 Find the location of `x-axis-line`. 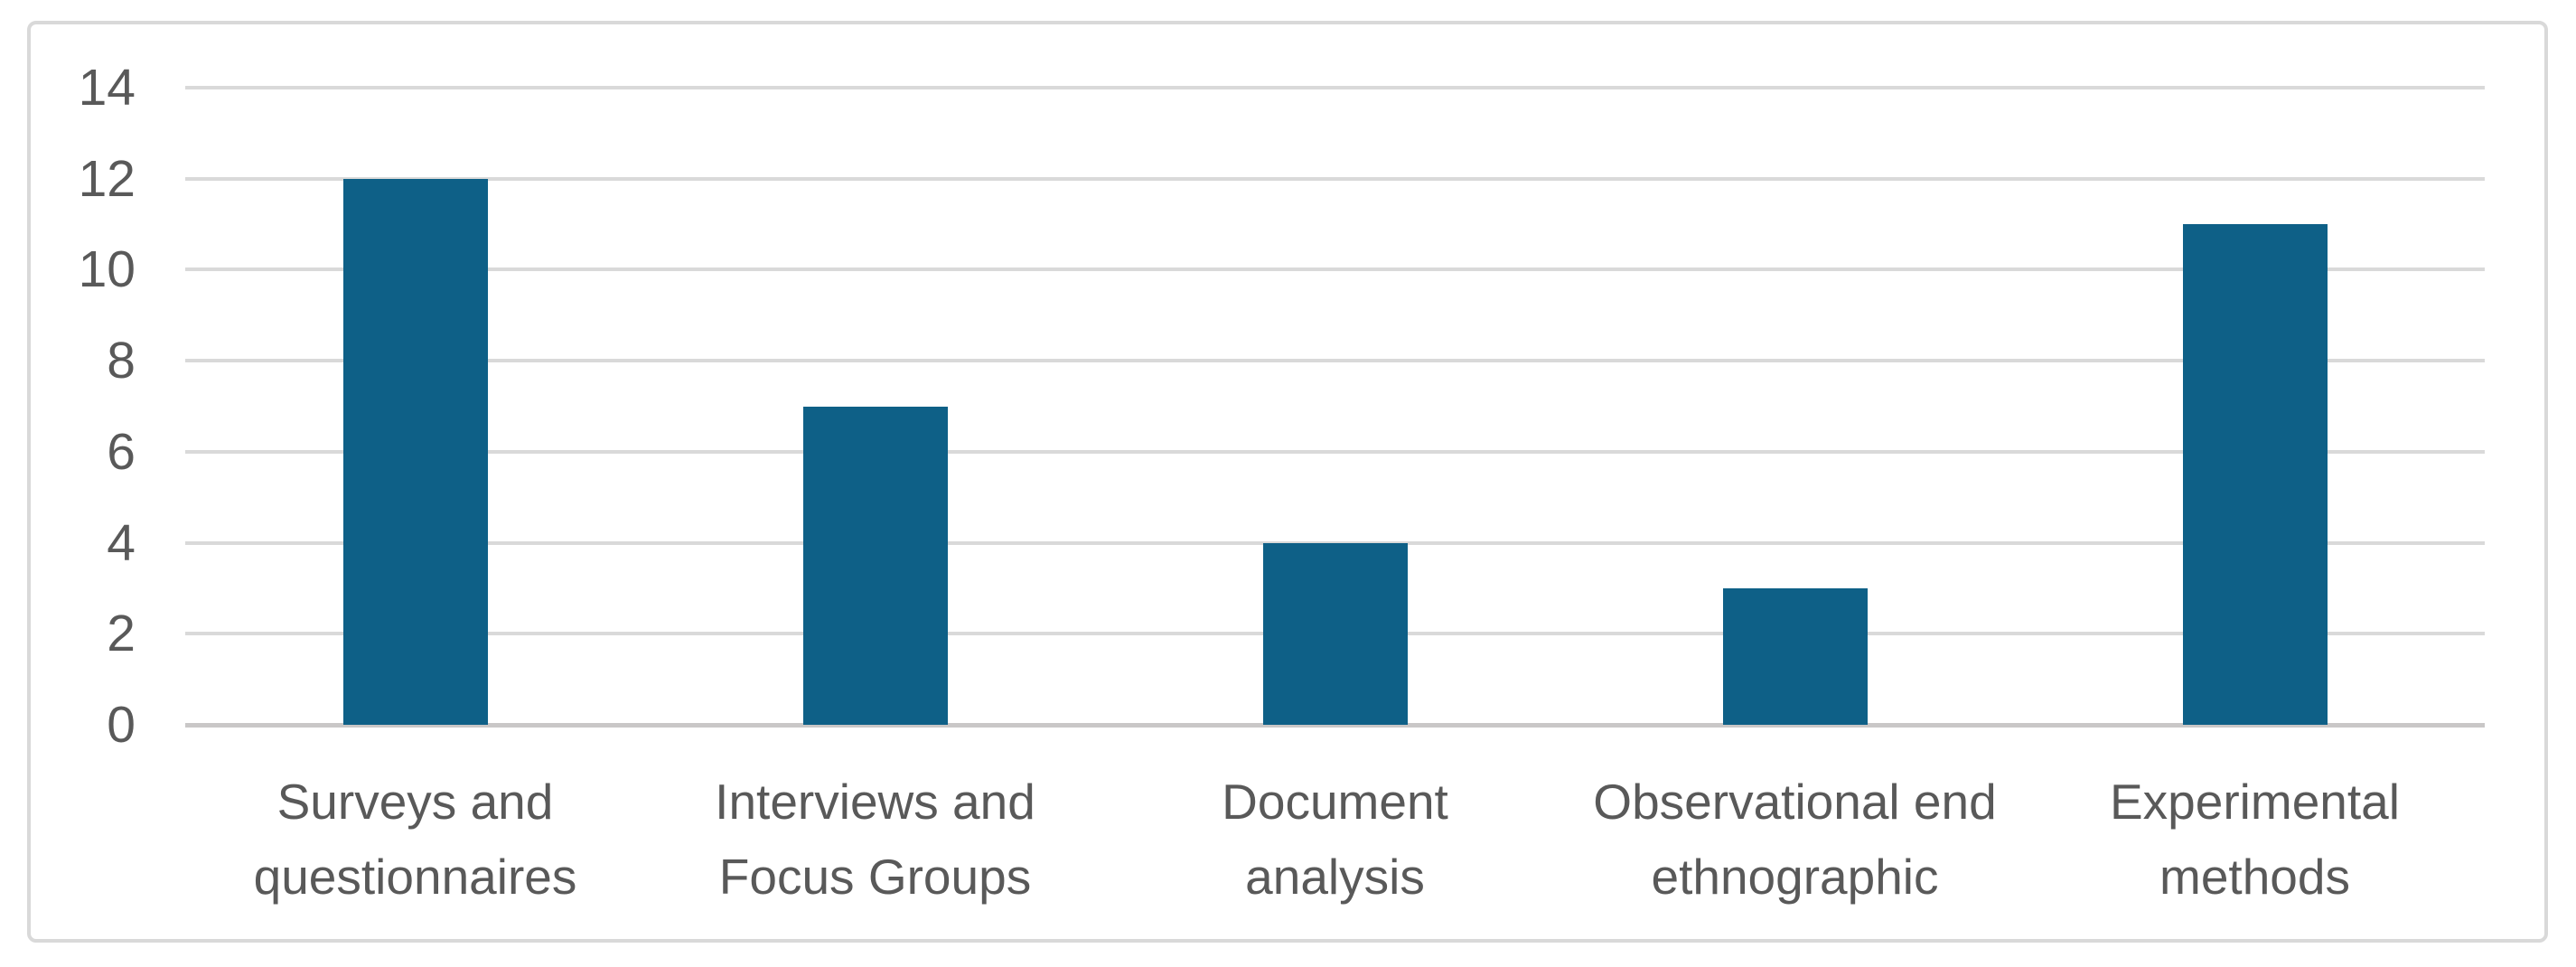

x-axis-line is located at coordinates (1335, 725).